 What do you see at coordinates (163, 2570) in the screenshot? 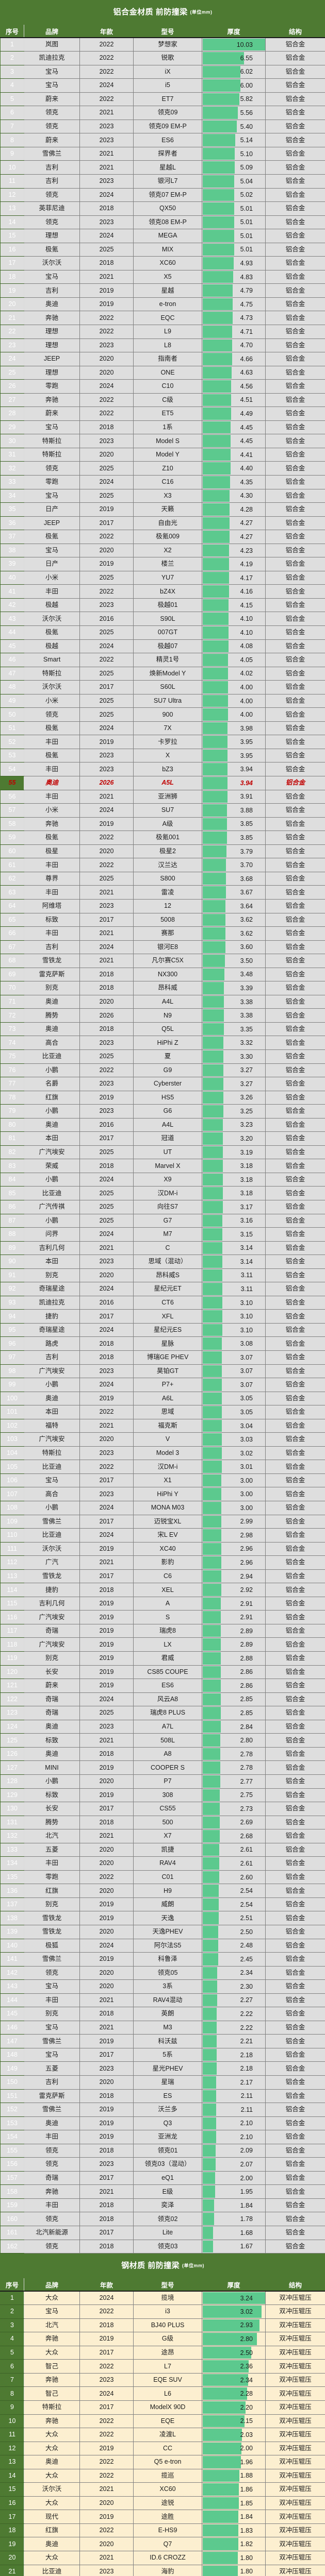
I see `table-row: 21 比亚迪 2023 海豹 1.80 双冲压辊压` at bounding box center [163, 2570].